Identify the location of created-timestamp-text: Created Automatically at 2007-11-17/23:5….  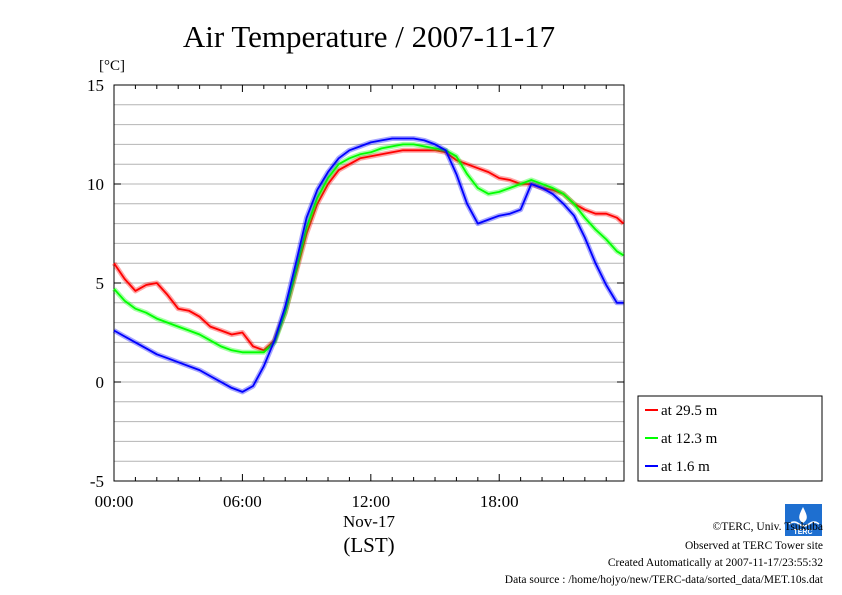
(715, 563).